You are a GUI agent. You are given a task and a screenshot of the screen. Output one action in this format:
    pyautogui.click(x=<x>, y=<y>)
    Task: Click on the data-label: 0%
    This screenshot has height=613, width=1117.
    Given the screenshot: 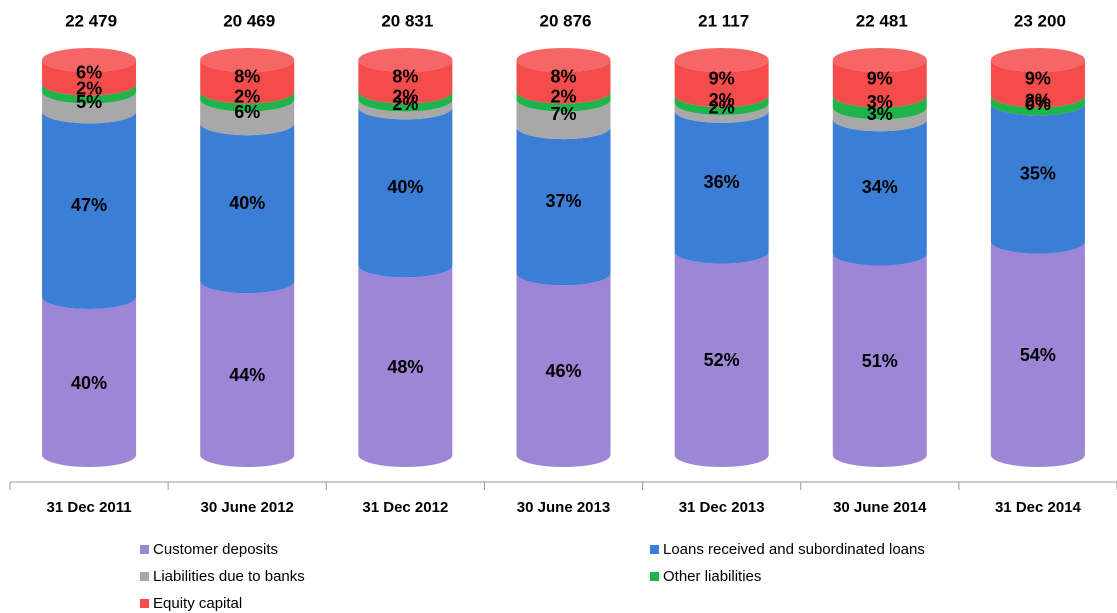 What is the action you would take?
    pyautogui.click(x=1038, y=104)
    